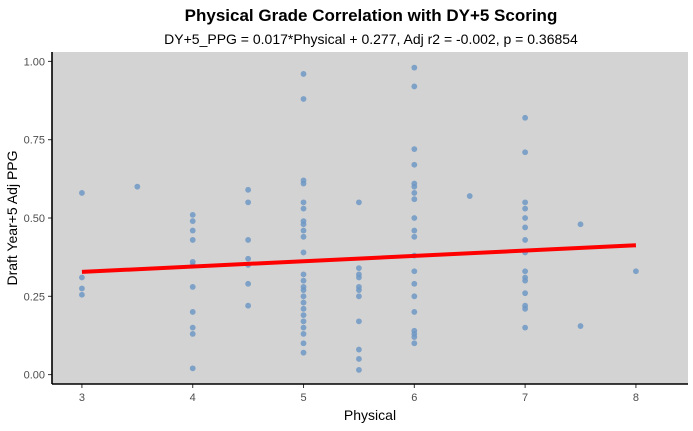  I want to click on x-tick-label: 6, so click(414, 398).